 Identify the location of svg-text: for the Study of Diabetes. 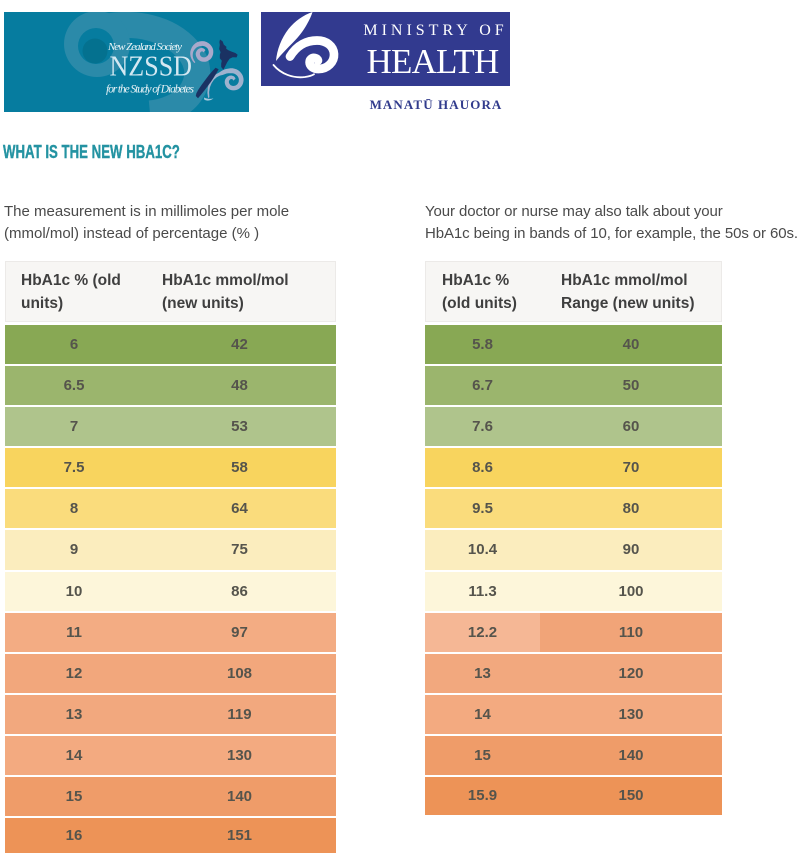
(150, 90).